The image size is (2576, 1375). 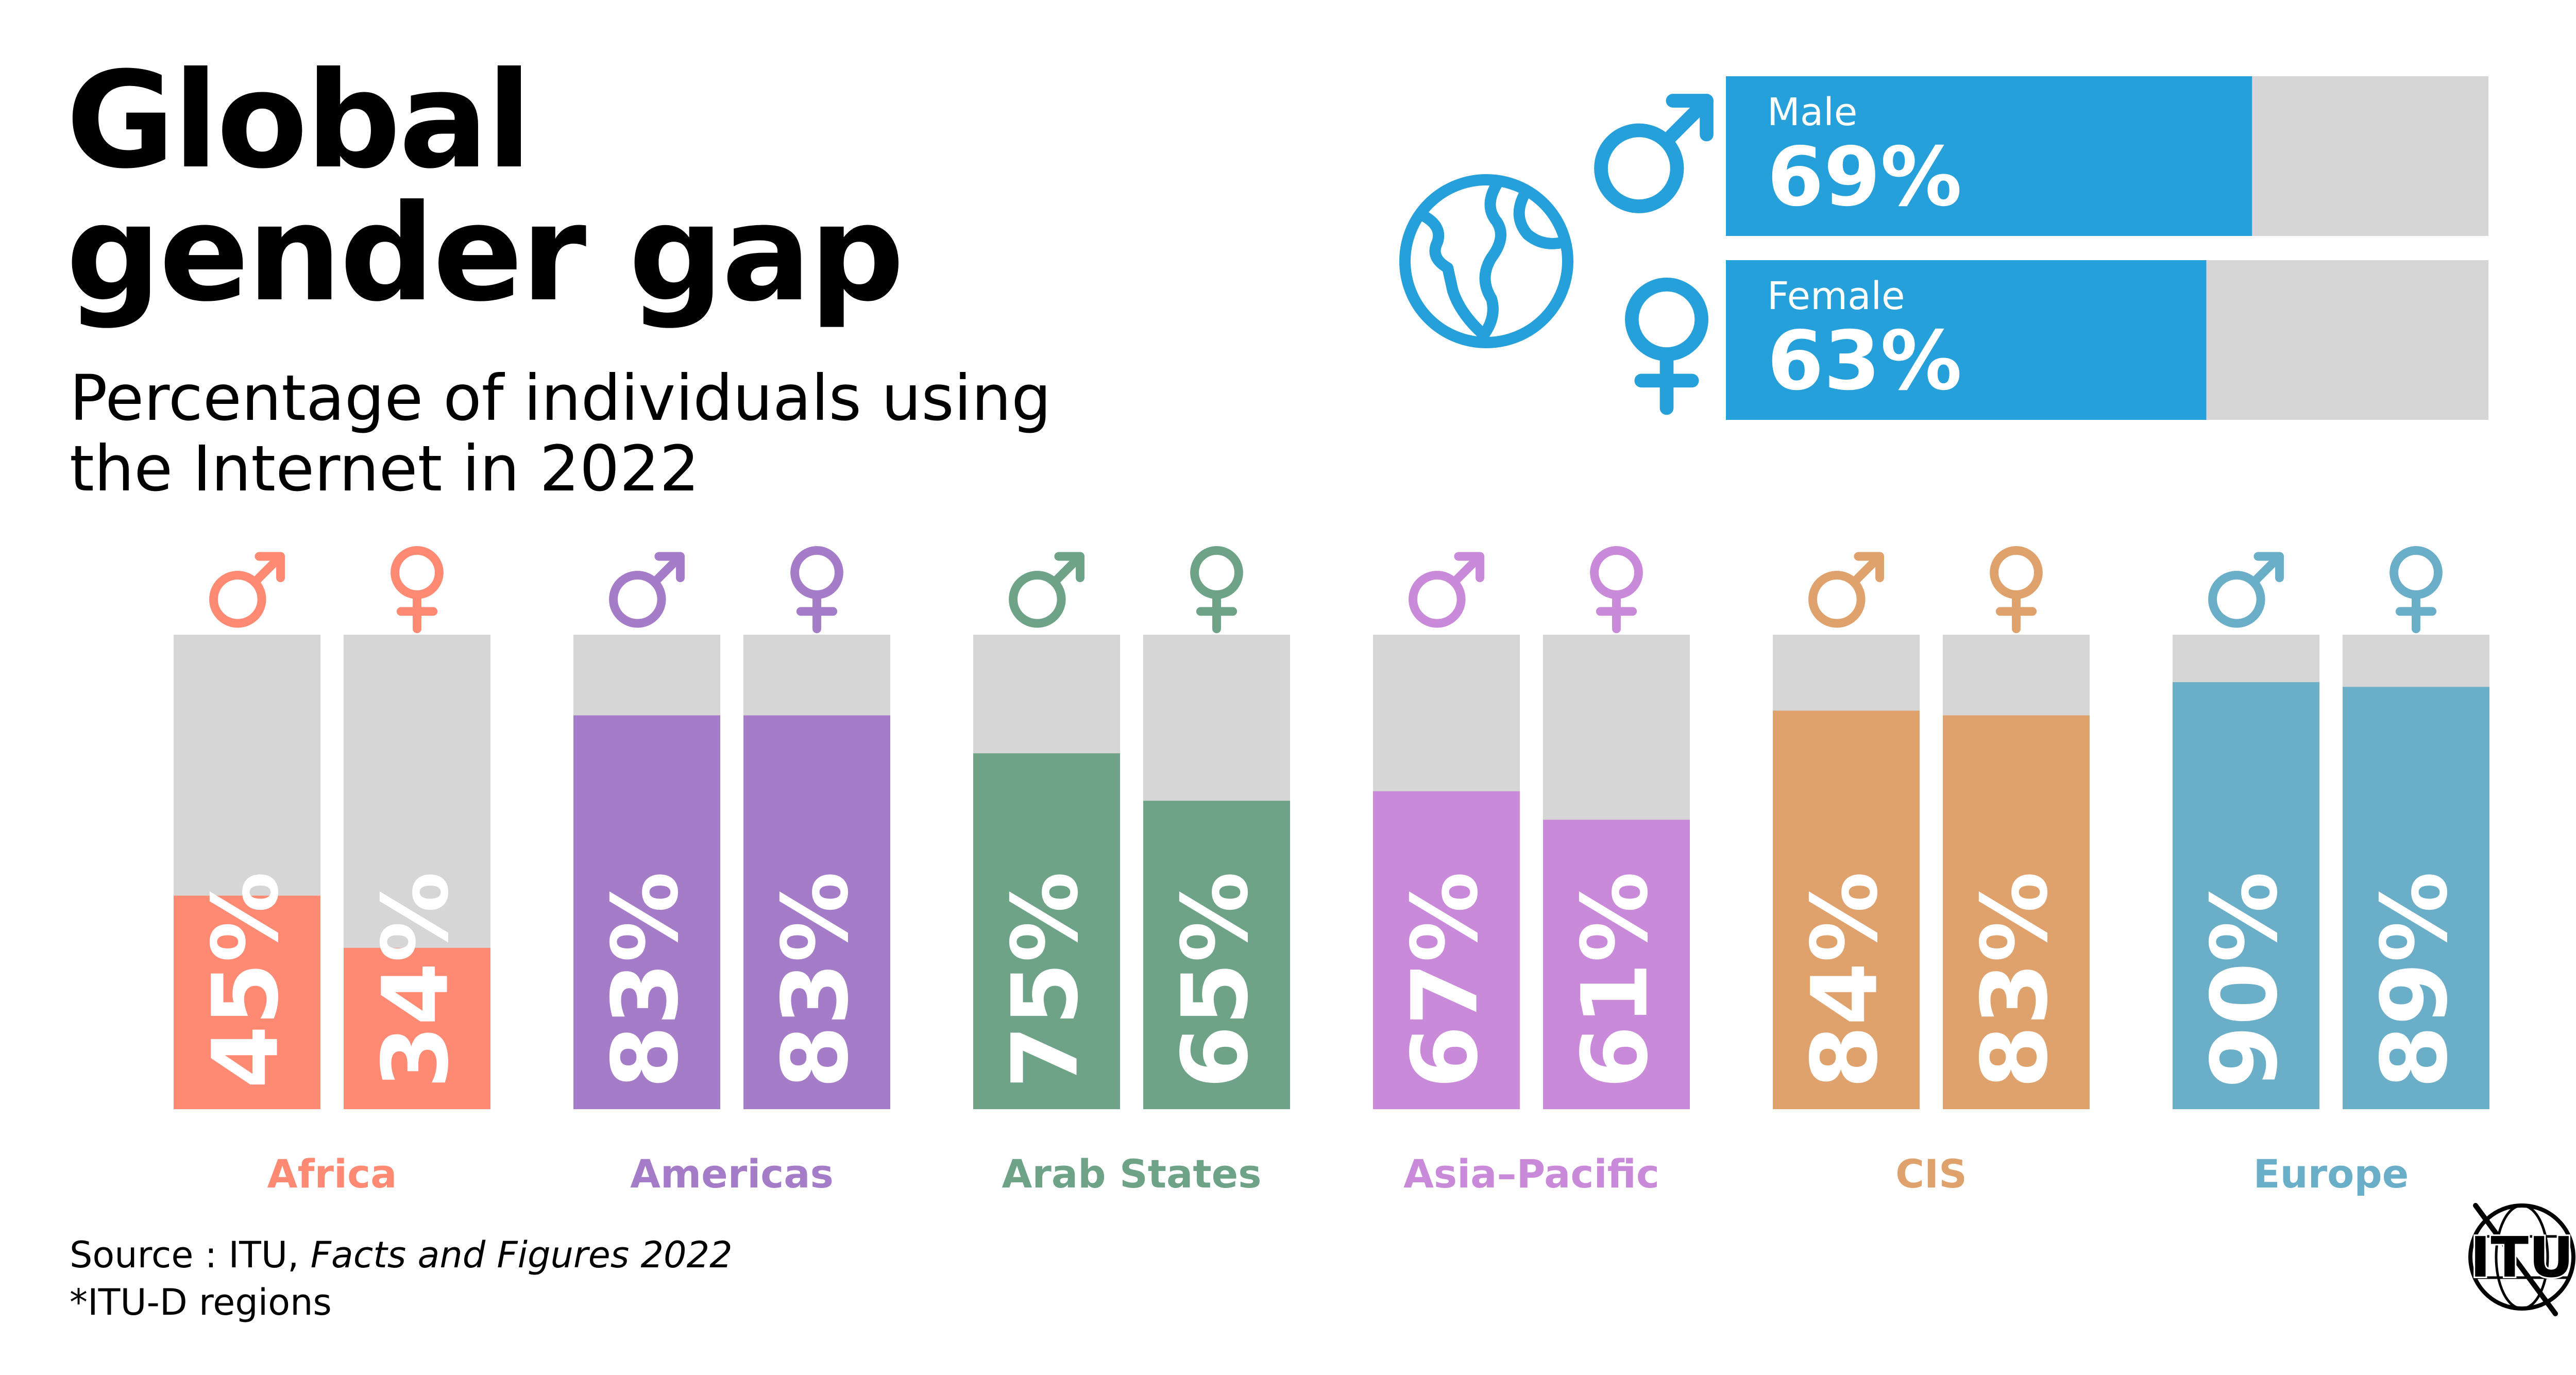 What do you see at coordinates (1845, 980) in the screenshot?
I see `region-value-label: 84%` at bounding box center [1845, 980].